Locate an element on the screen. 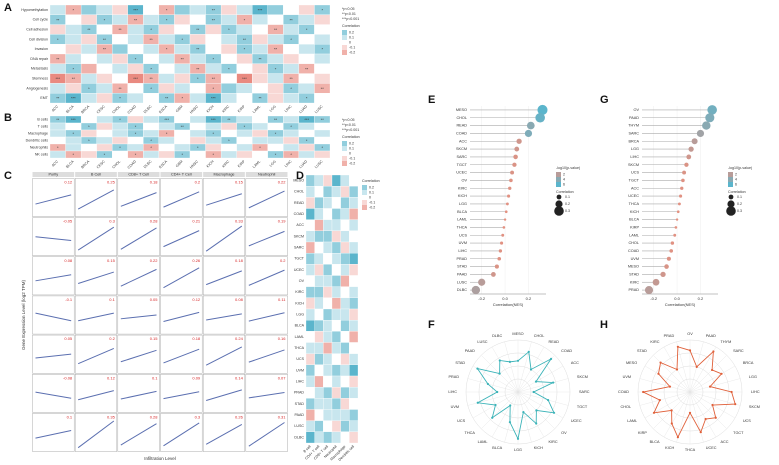 The height and width of the screenshot is (465, 779). spoke-label: OV is located at coordinates (690, 334).